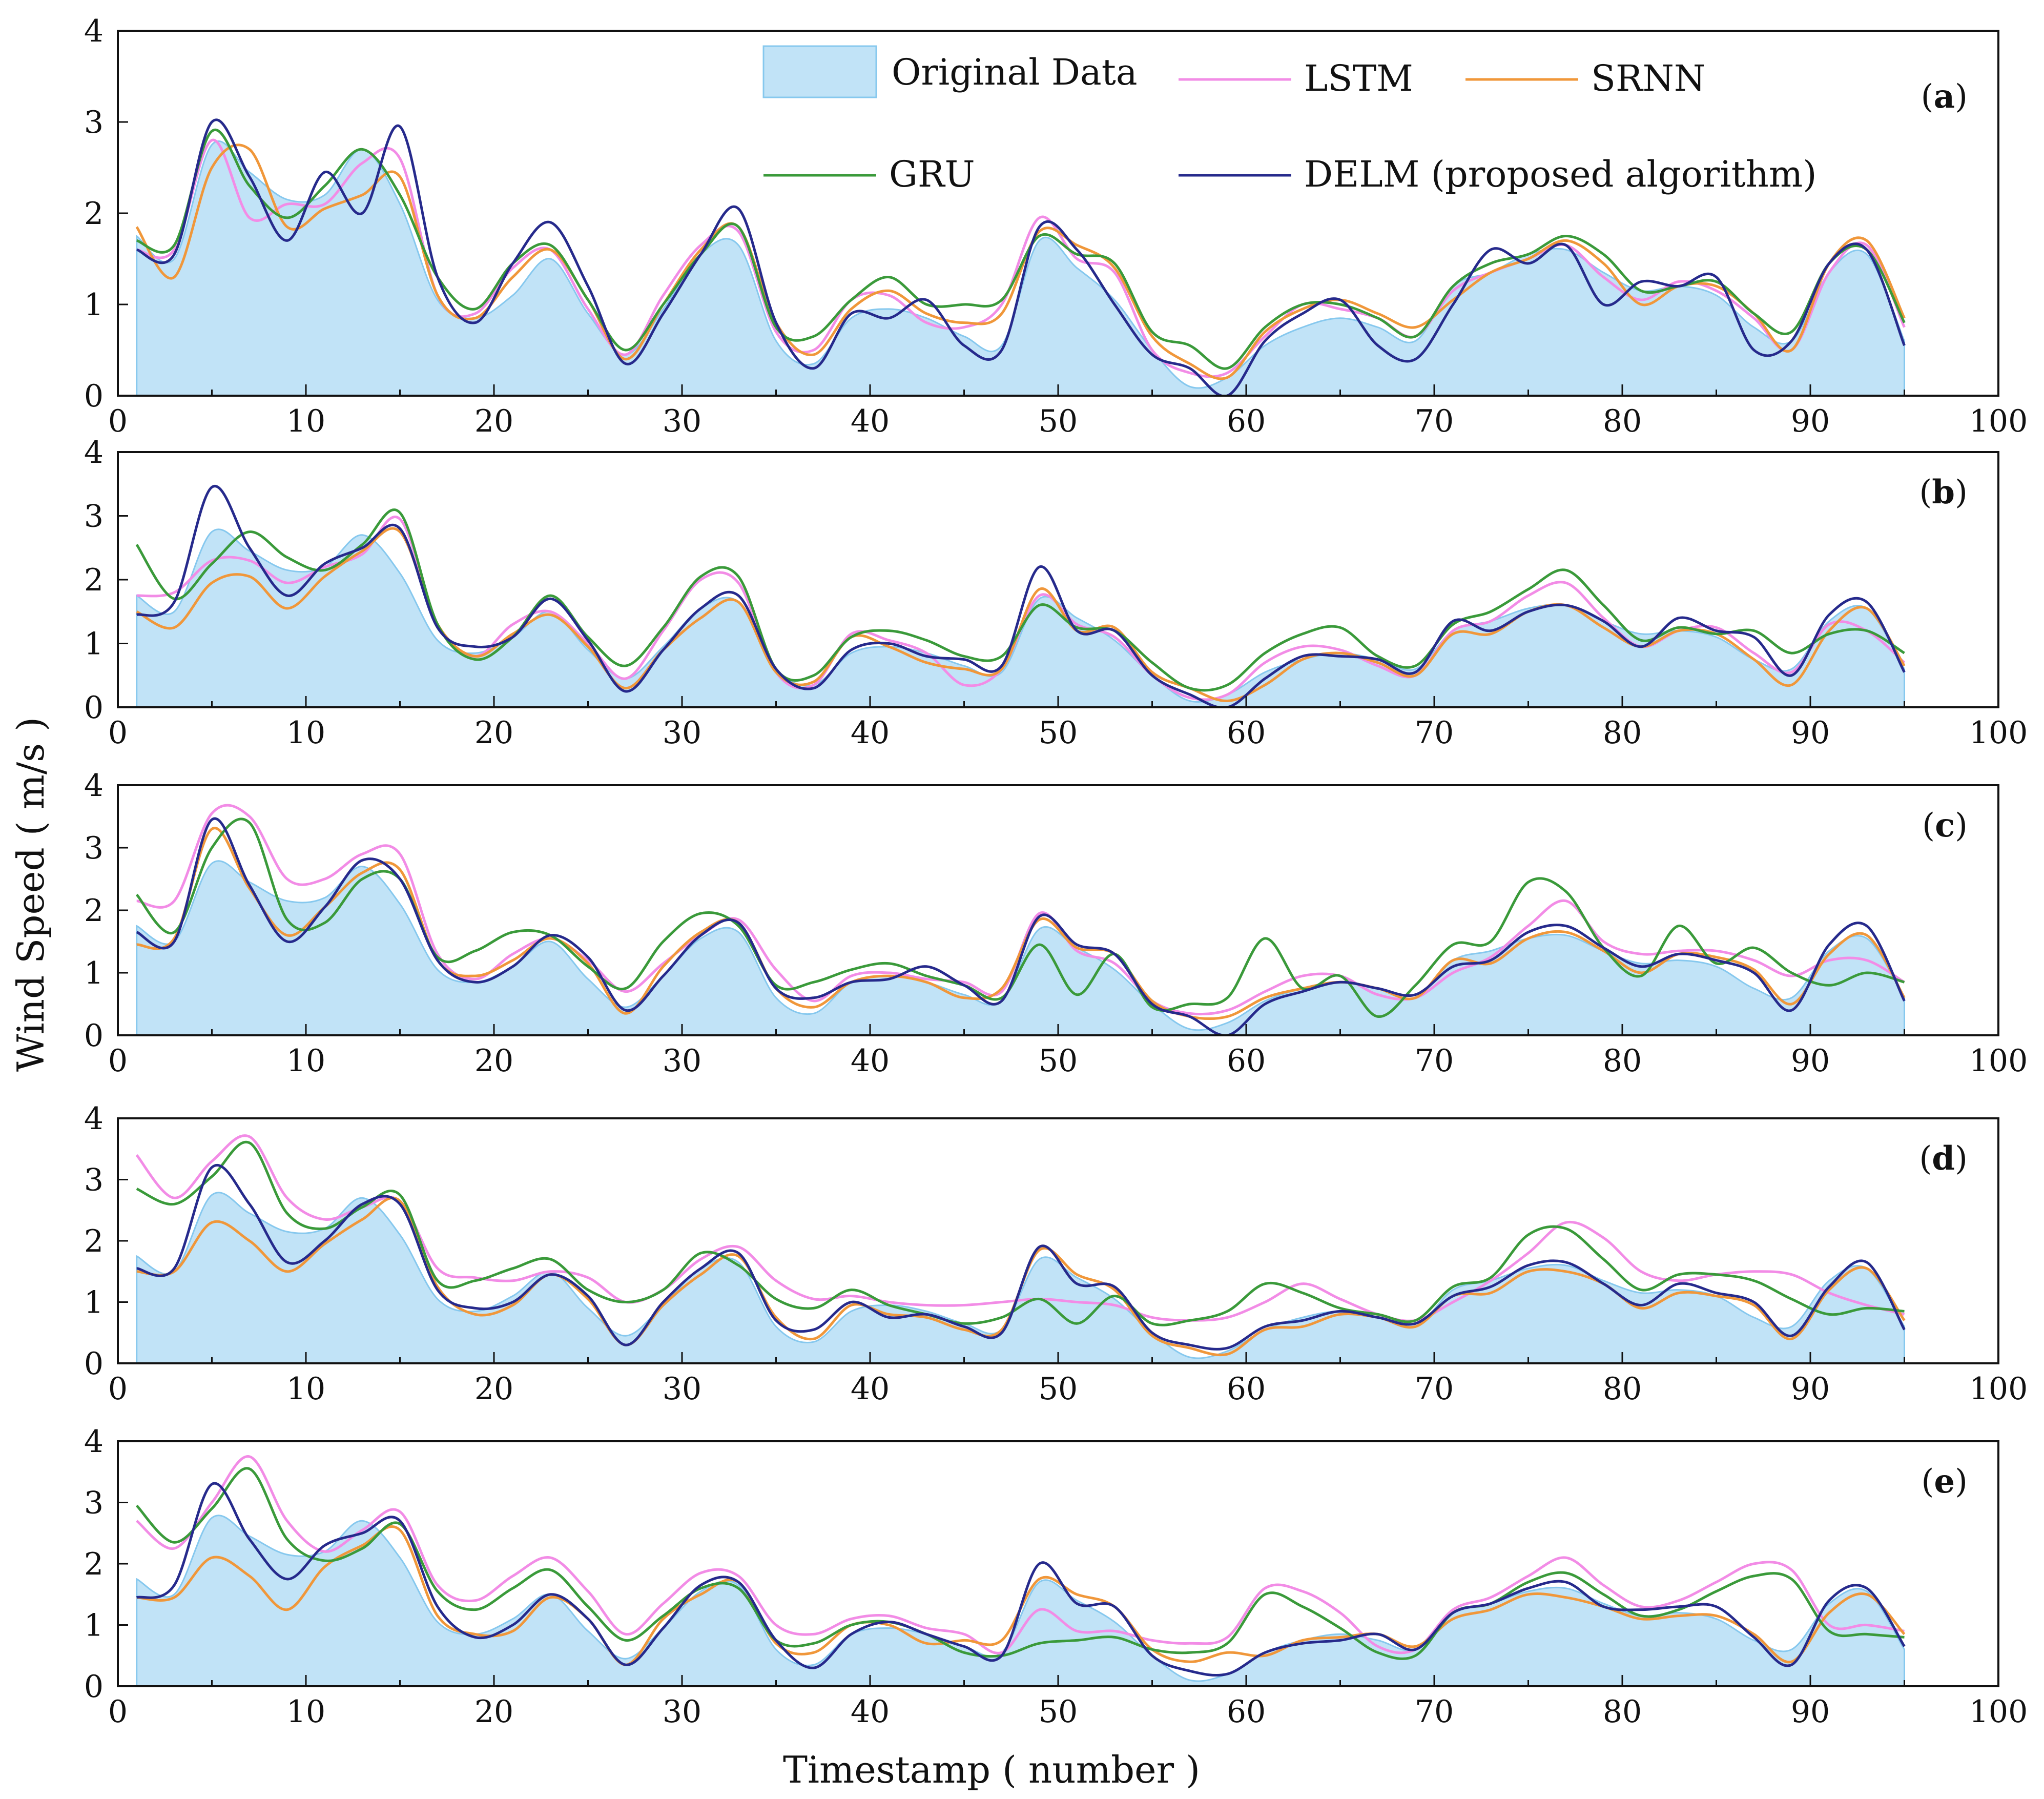 The height and width of the screenshot is (1799, 2044). I want to click on legend-swatch-original, so click(819, 71).